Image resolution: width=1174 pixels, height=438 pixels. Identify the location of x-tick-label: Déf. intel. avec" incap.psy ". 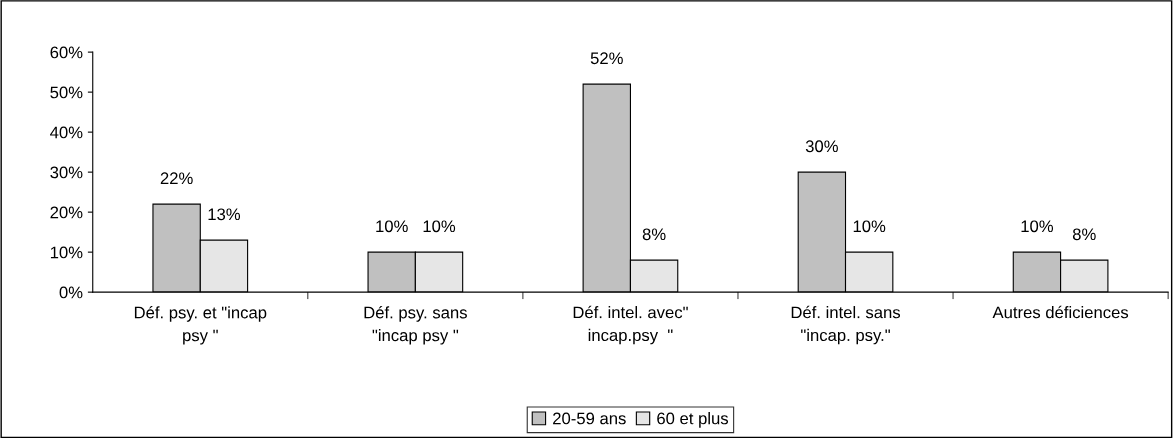
(630, 325).